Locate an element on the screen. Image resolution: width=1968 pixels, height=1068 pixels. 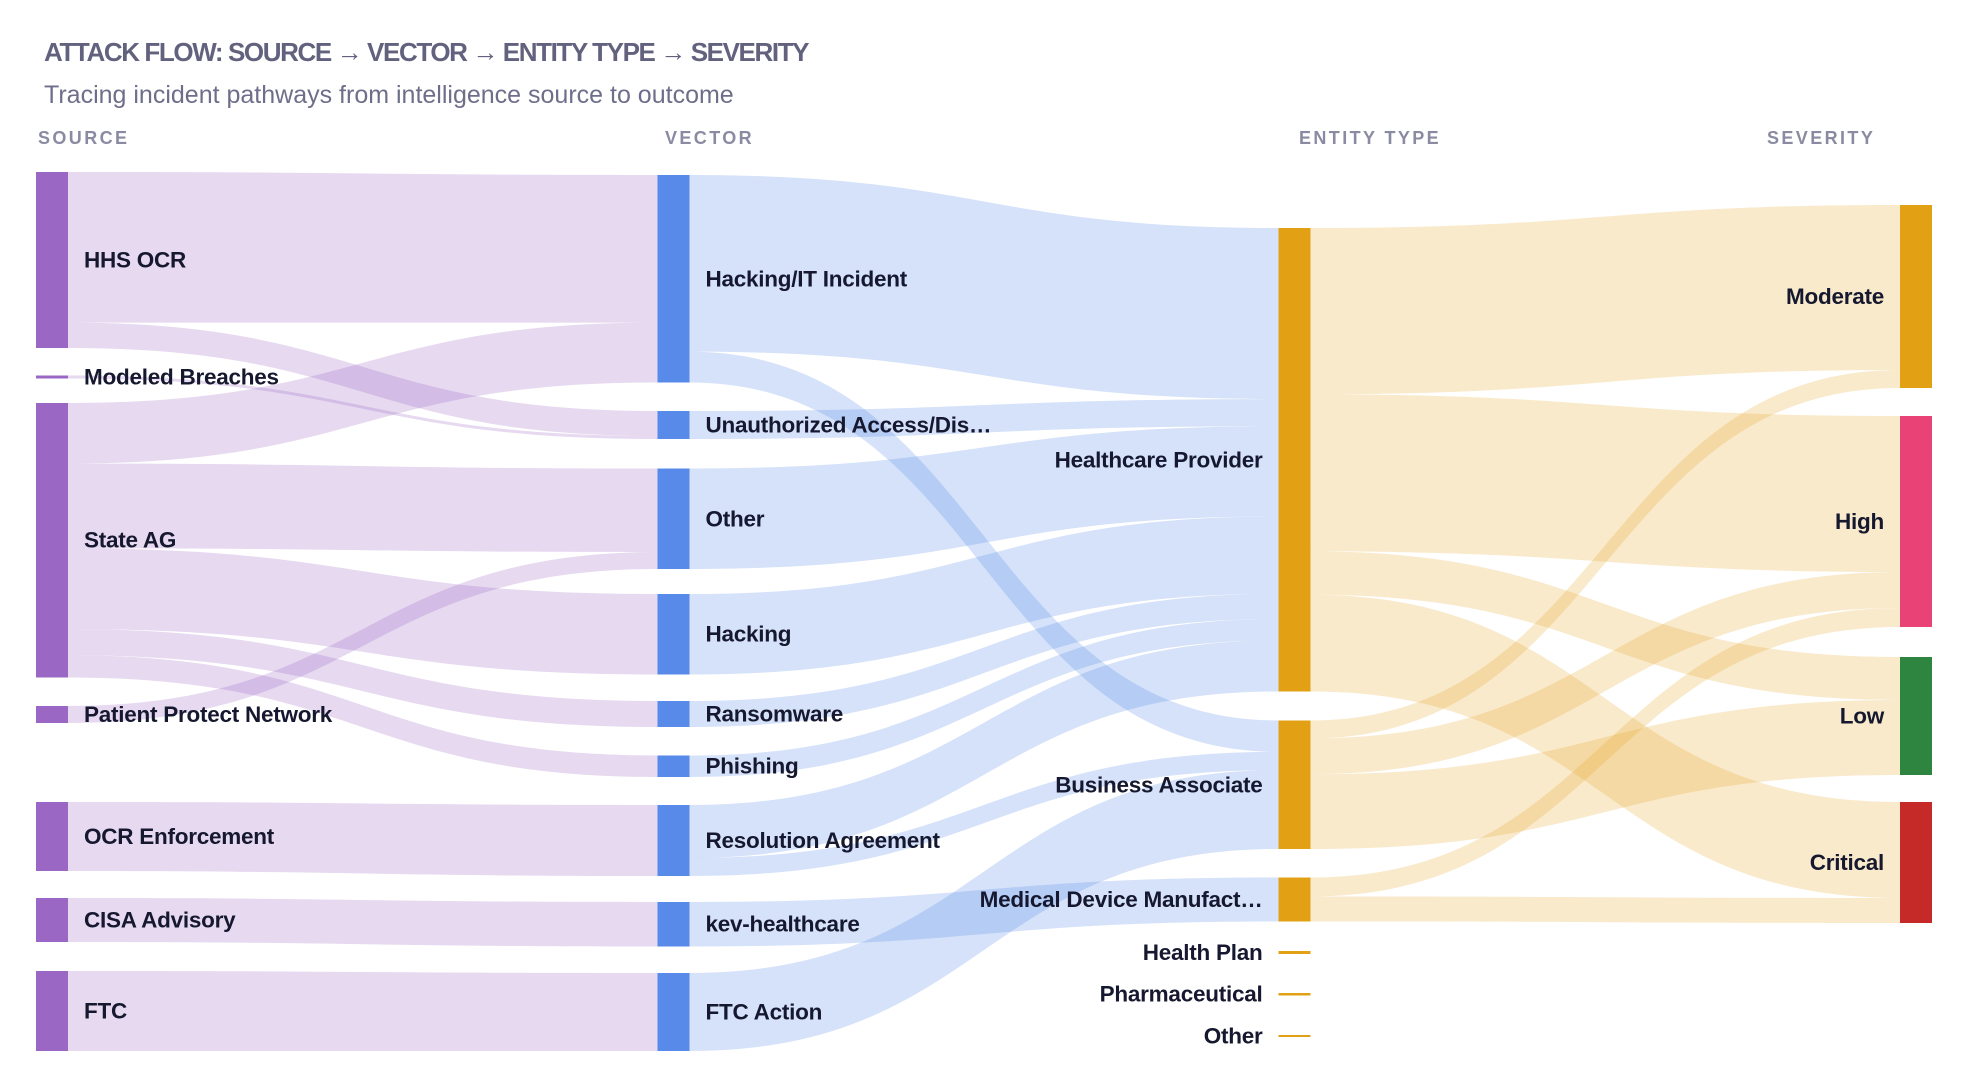
svg-text: Critical is located at coordinates (1847, 862).